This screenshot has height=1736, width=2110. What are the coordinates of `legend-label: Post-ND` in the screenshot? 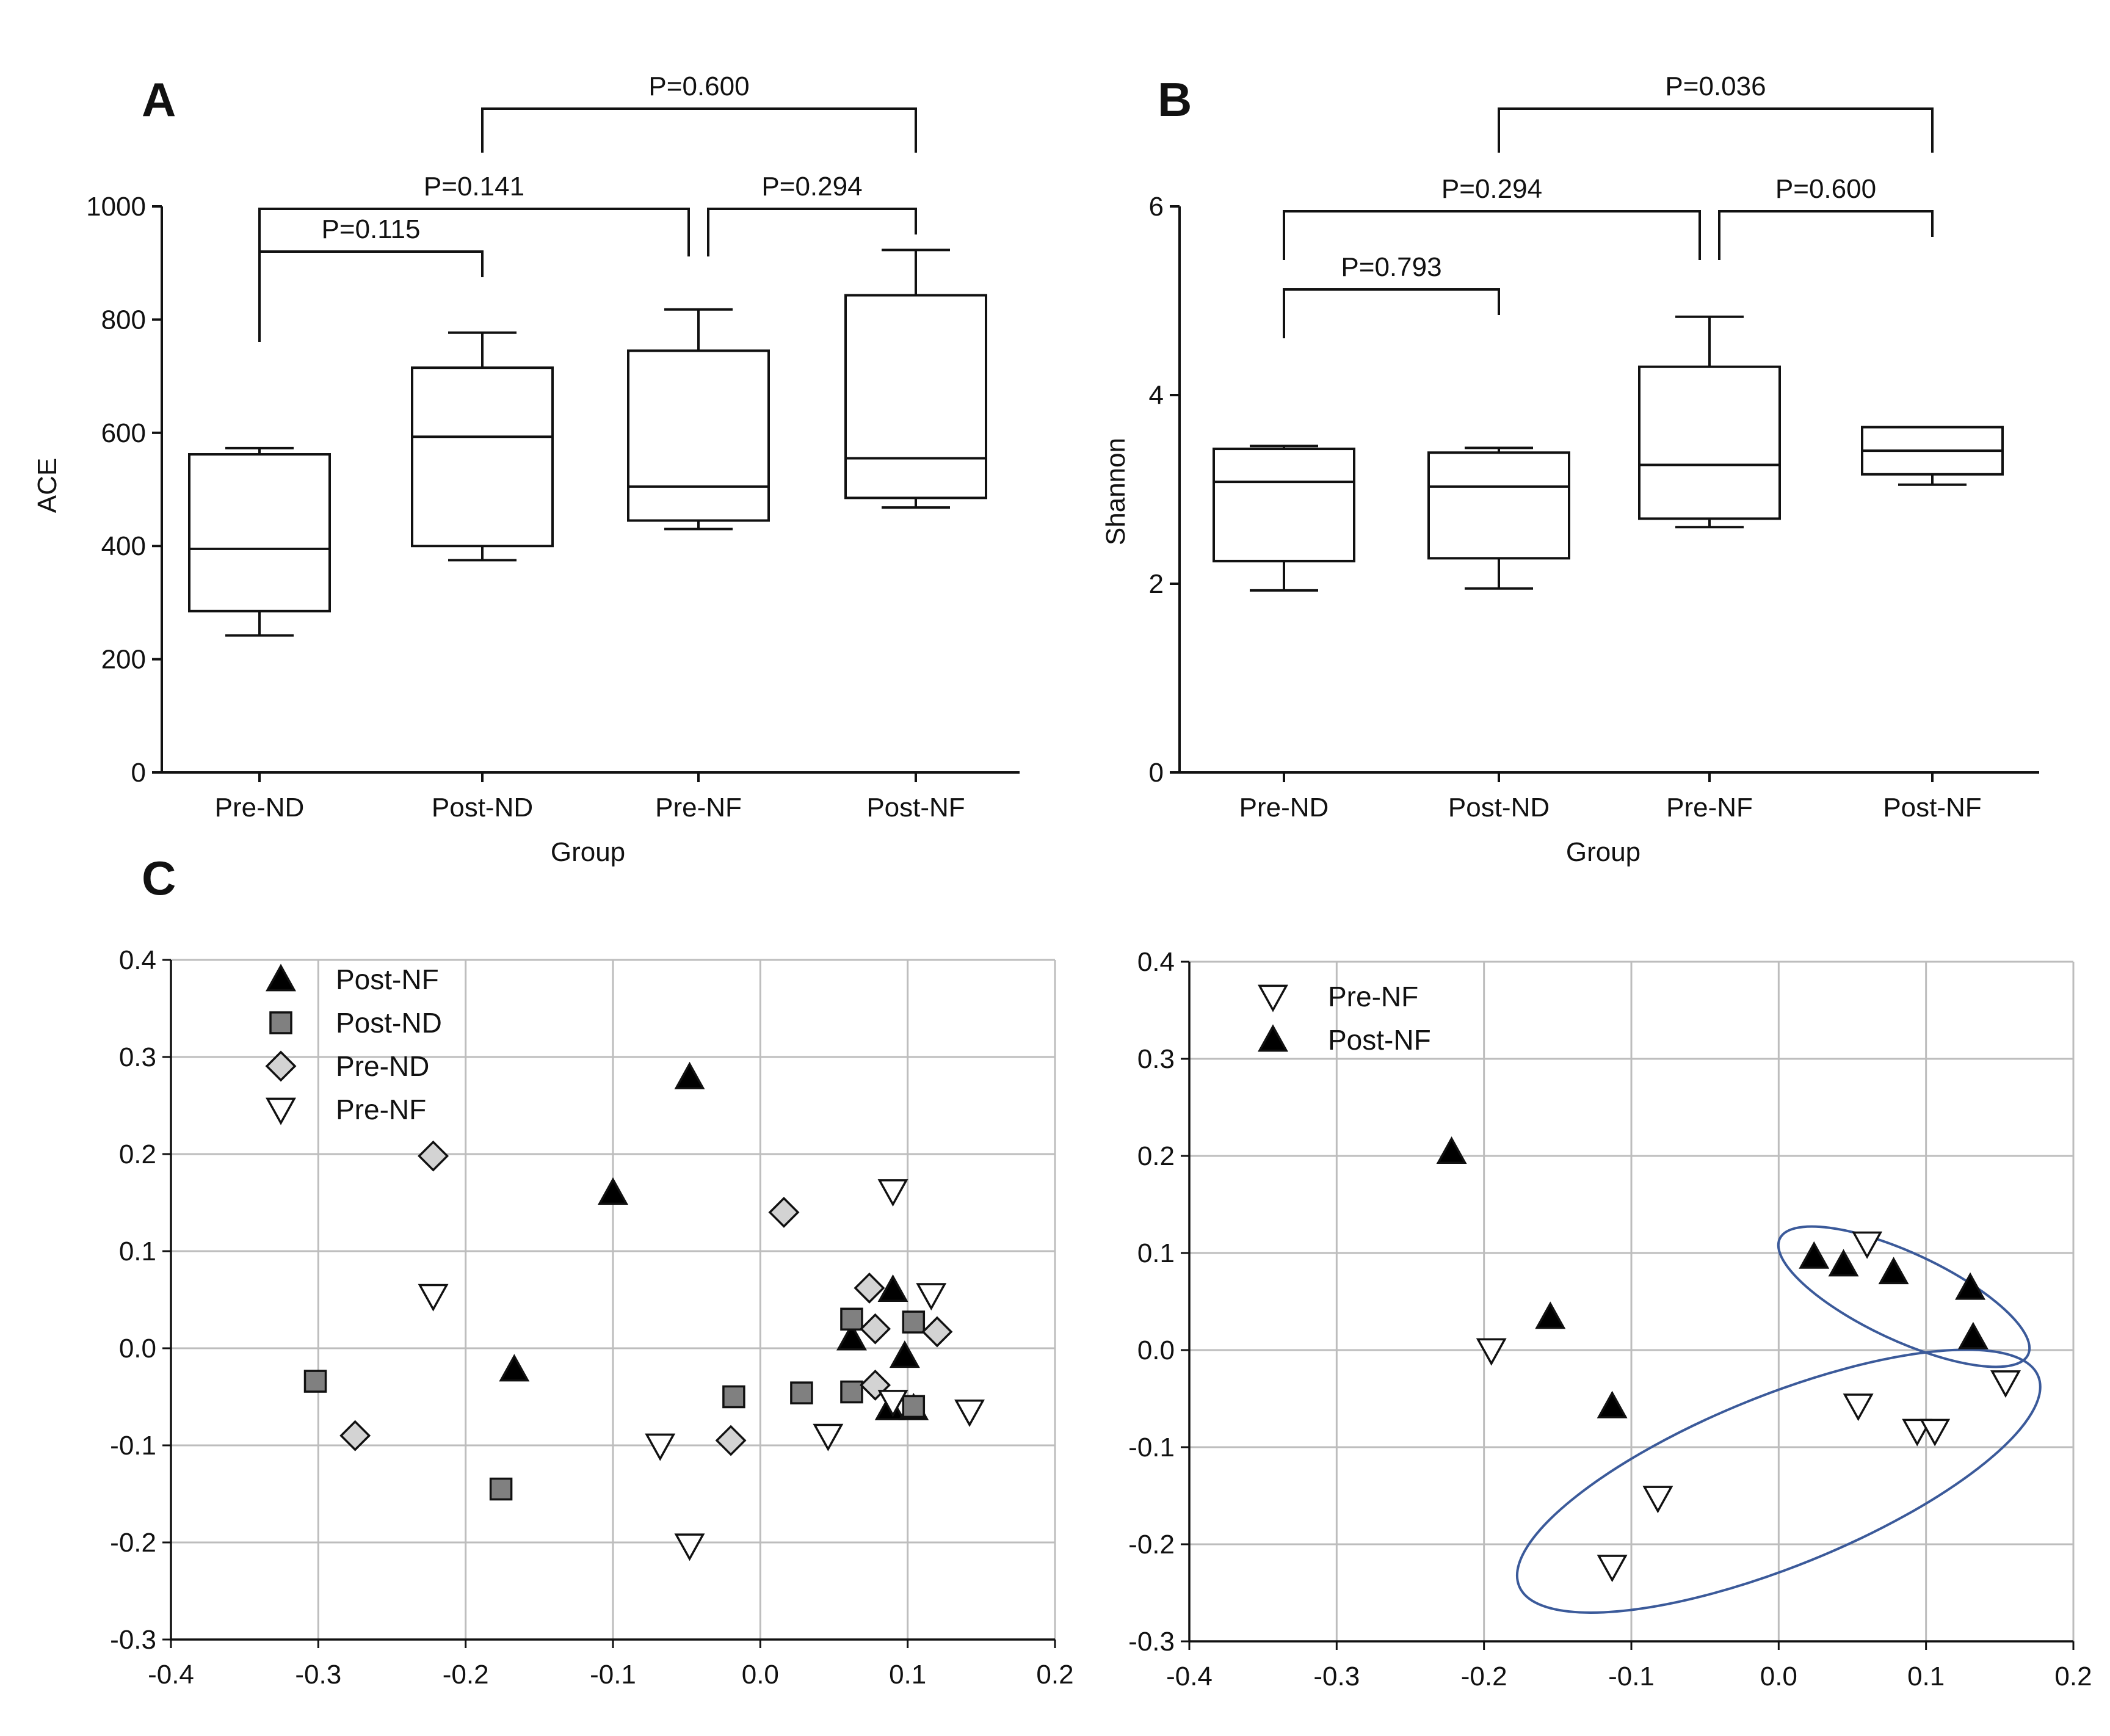 It's located at (389, 1023).